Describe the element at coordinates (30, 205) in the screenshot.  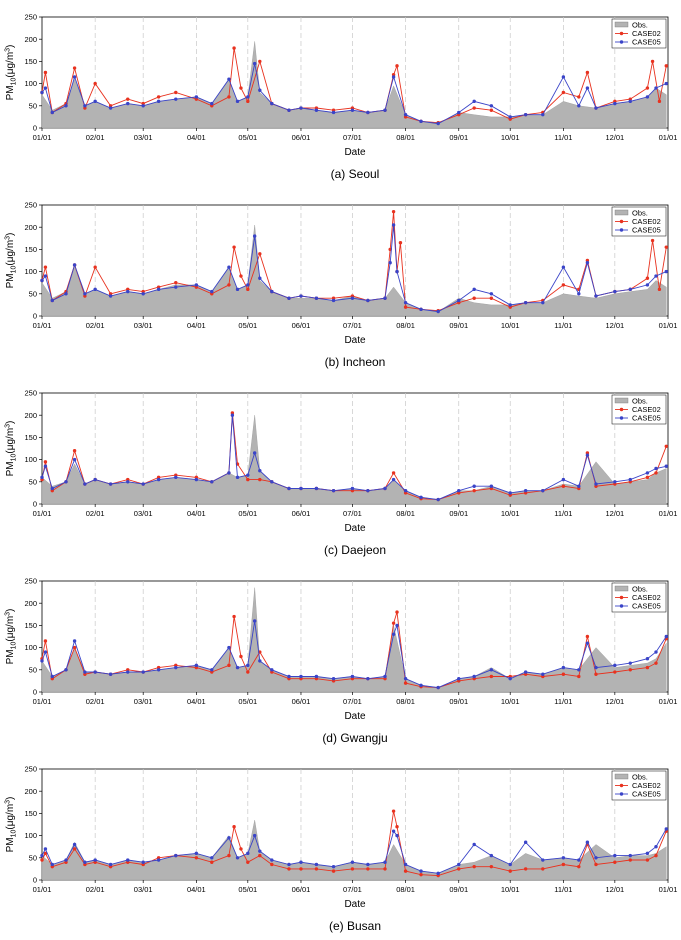
I see `y-tick-label: 250` at that location.